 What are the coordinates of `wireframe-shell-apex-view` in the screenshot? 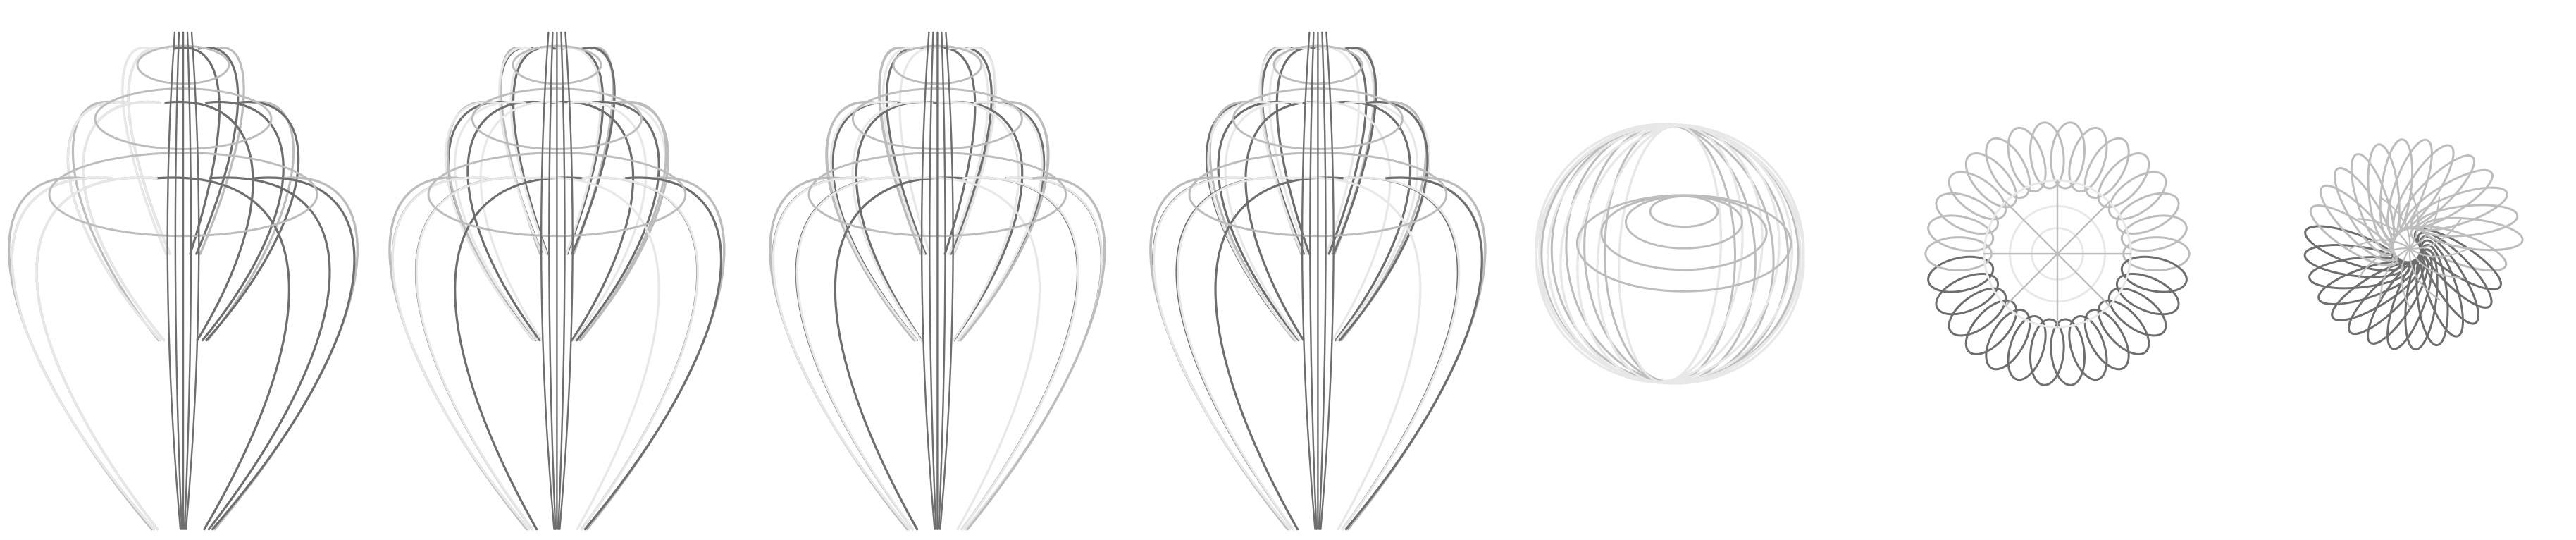 It's located at (2410, 270).